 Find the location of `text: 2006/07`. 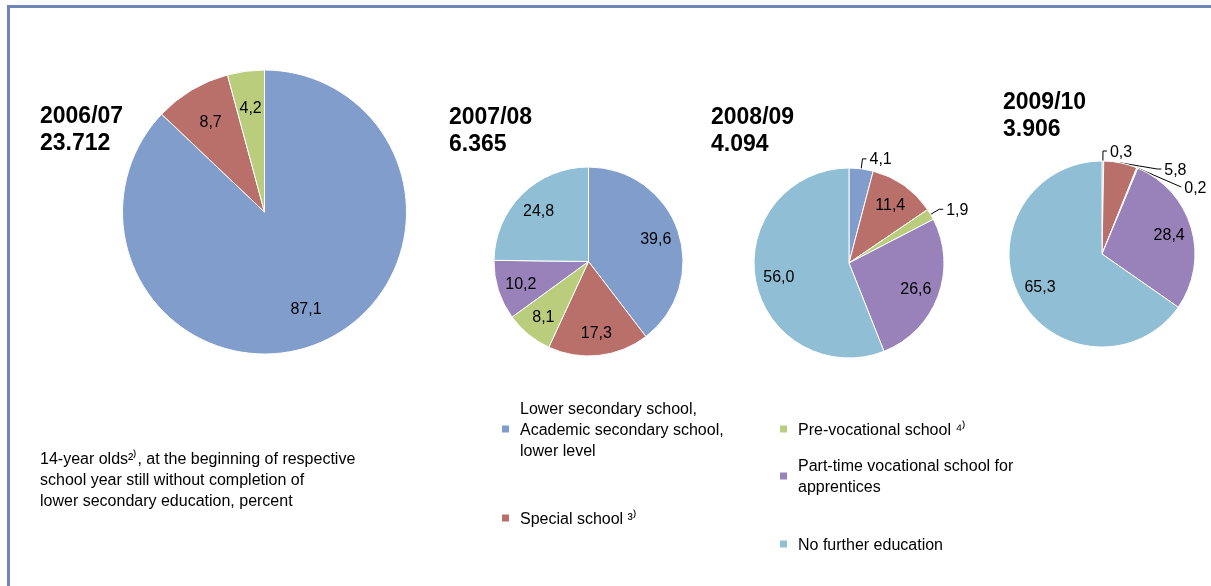

text: 2006/07 is located at coordinates (82, 114).